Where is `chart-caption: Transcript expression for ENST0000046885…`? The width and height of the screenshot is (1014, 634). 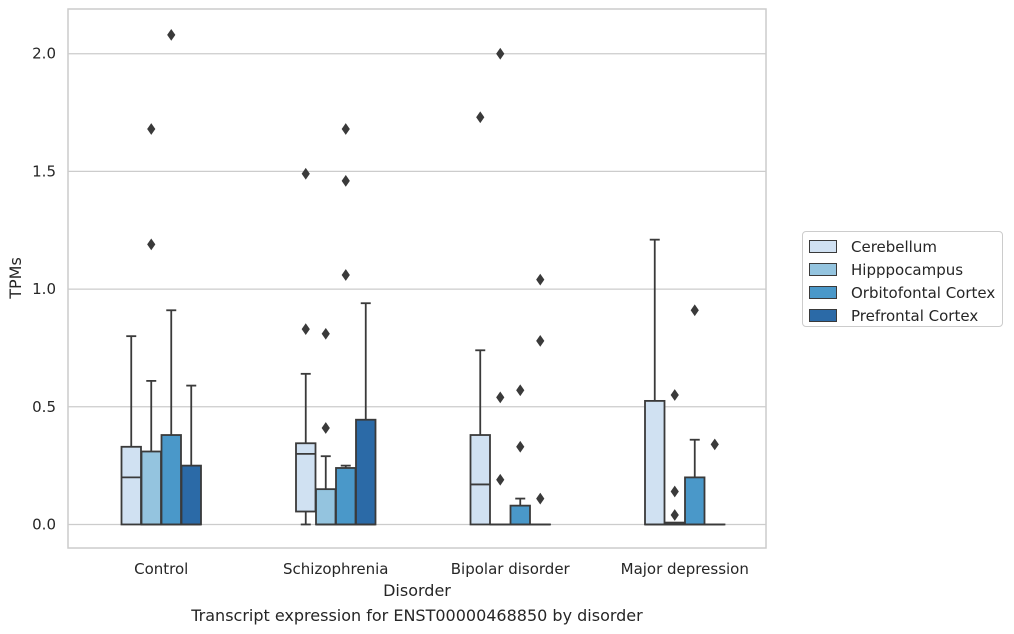
chart-caption: Transcript expression for ENST0000046885… is located at coordinates (417, 615).